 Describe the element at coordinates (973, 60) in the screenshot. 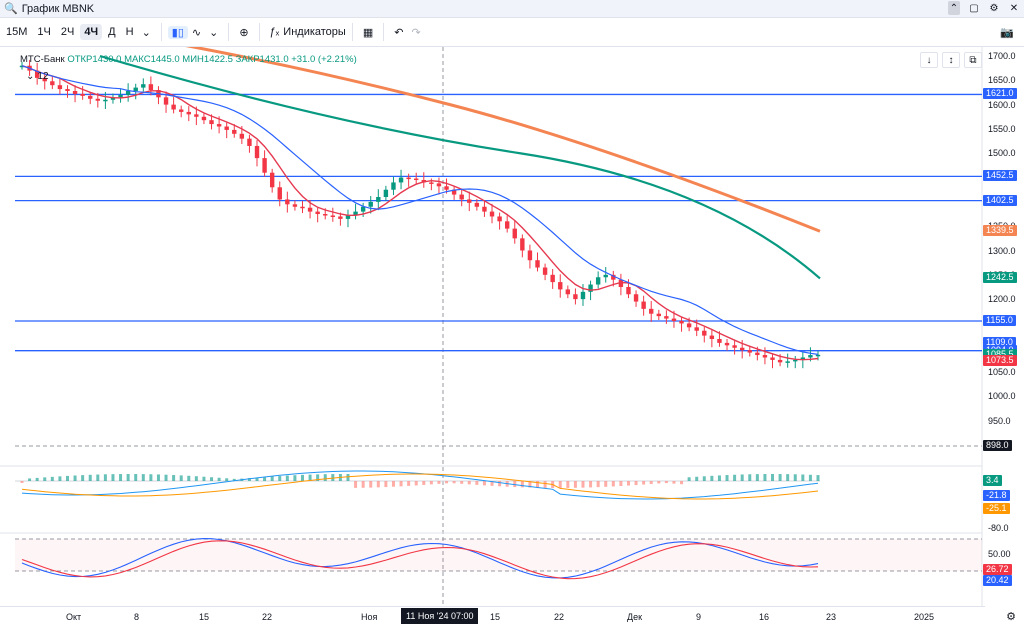

I see `copy-icon: ⧉` at that location.